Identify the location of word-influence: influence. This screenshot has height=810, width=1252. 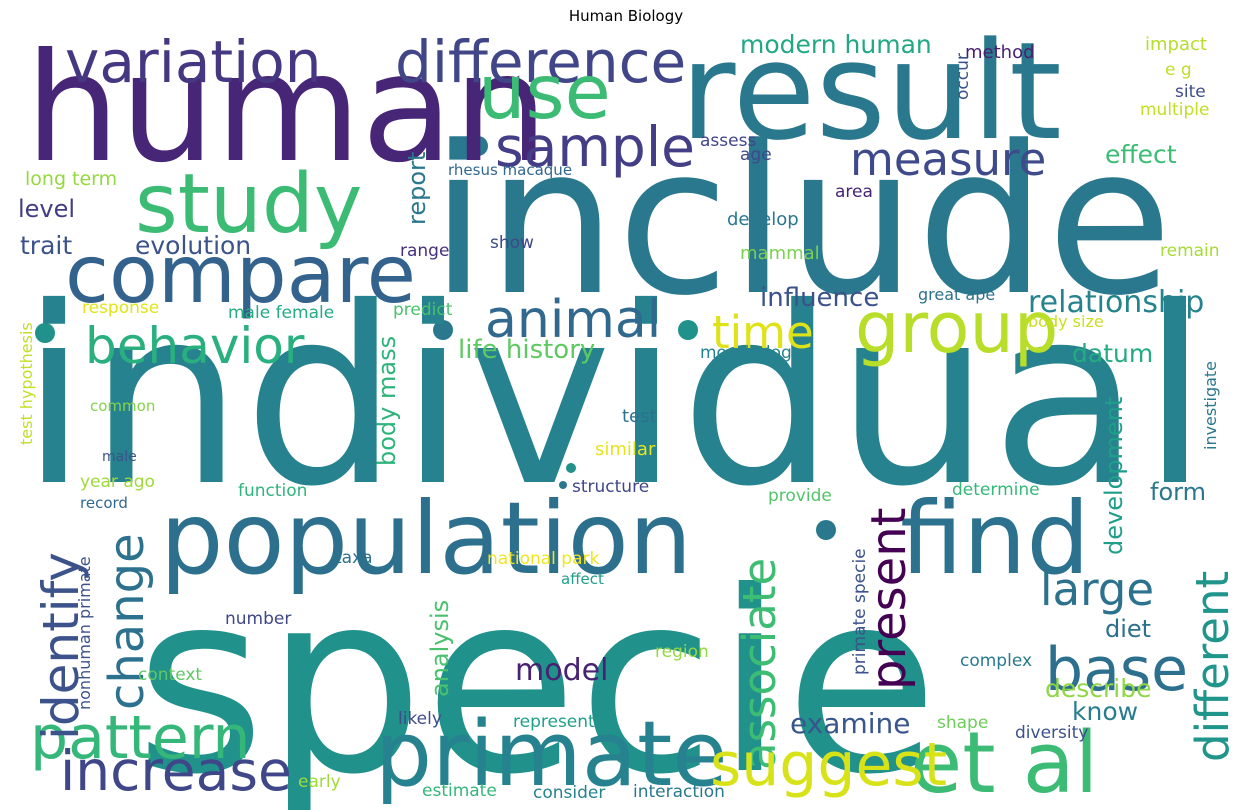
(819, 298).